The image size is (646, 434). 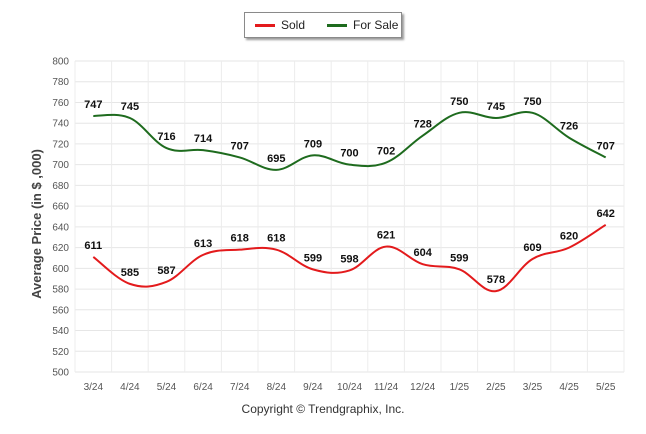 What do you see at coordinates (60, 290) in the screenshot?
I see `y-tick-label: 580` at bounding box center [60, 290].